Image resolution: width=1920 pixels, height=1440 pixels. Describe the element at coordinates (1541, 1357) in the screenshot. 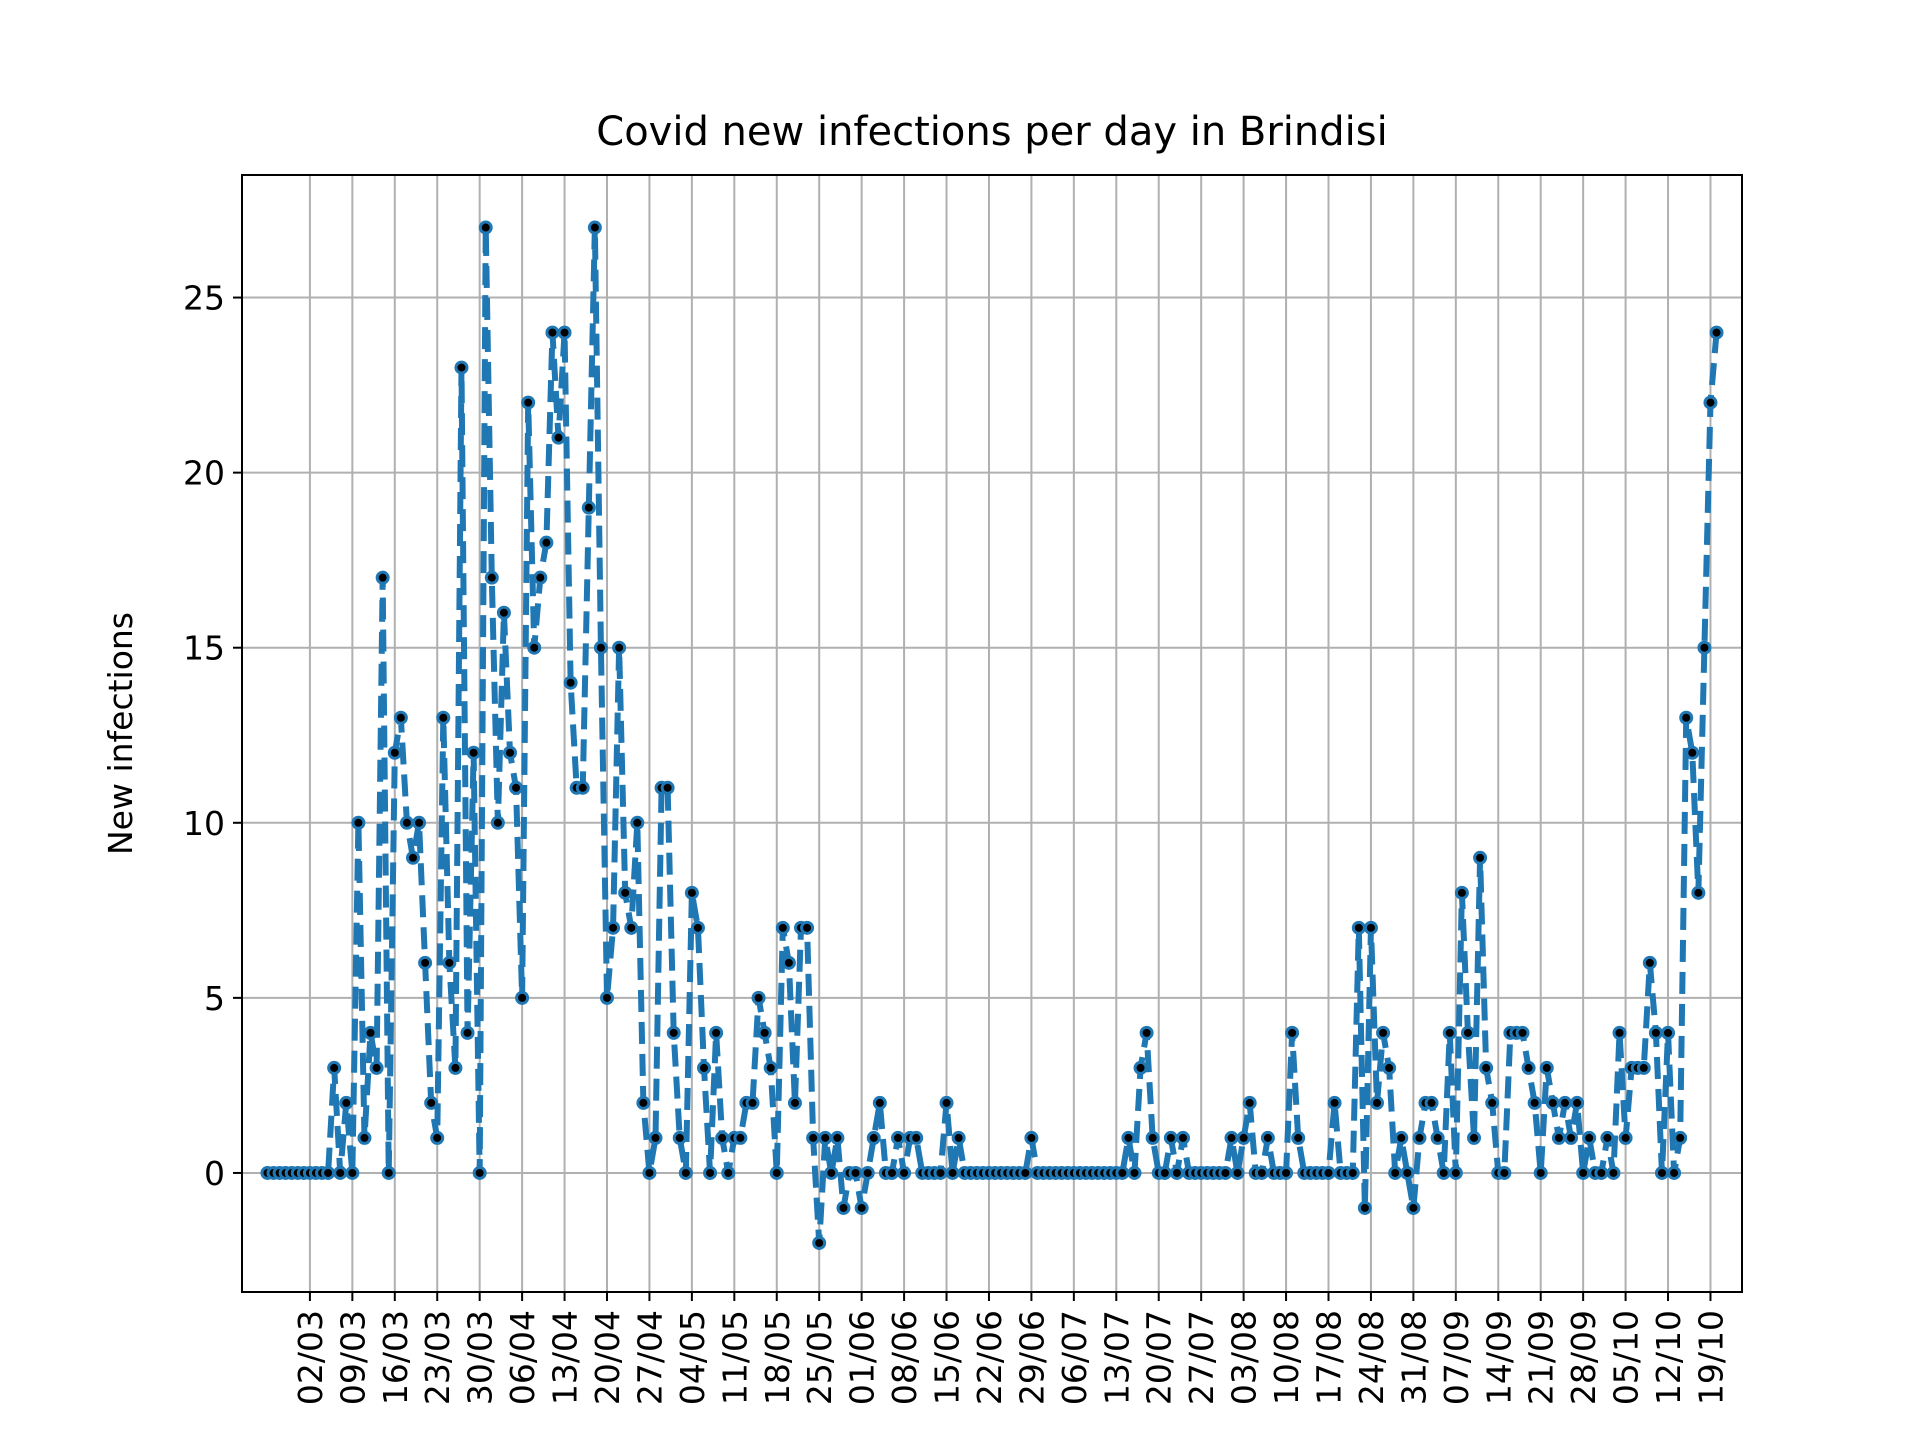

I see `x-tick-label: 21/09` at that location.